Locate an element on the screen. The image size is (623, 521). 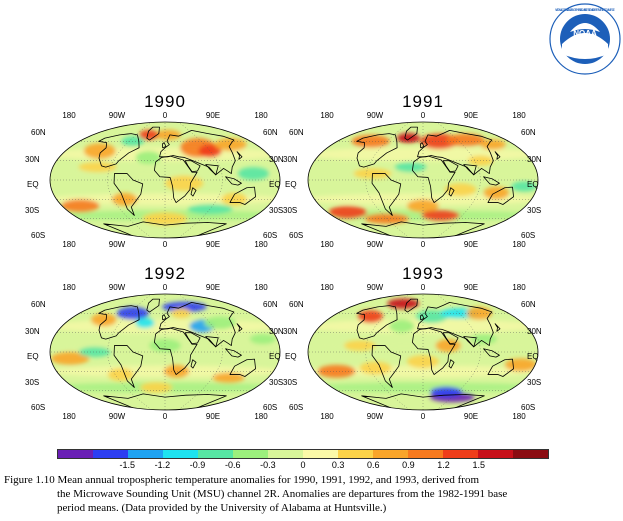
colorbar-labels: -1.5 -1.2 -0.9 -0.6 -0.3 0 0.3 0.6 0.9 1.2 1.5 is located at coordinates (303, 466).